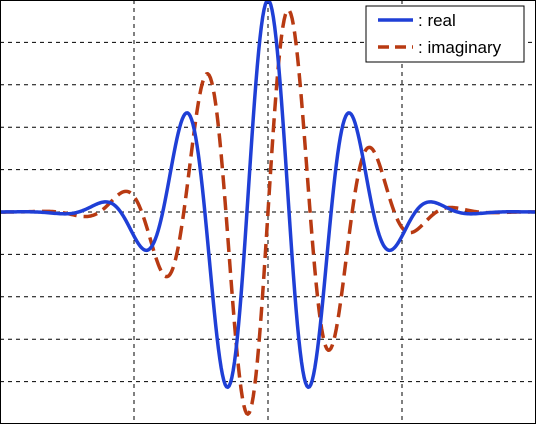 Image resolution: width=536 pixels, height=424 pixels. I want to click on legend-real-label: : real, so click(437, 20).